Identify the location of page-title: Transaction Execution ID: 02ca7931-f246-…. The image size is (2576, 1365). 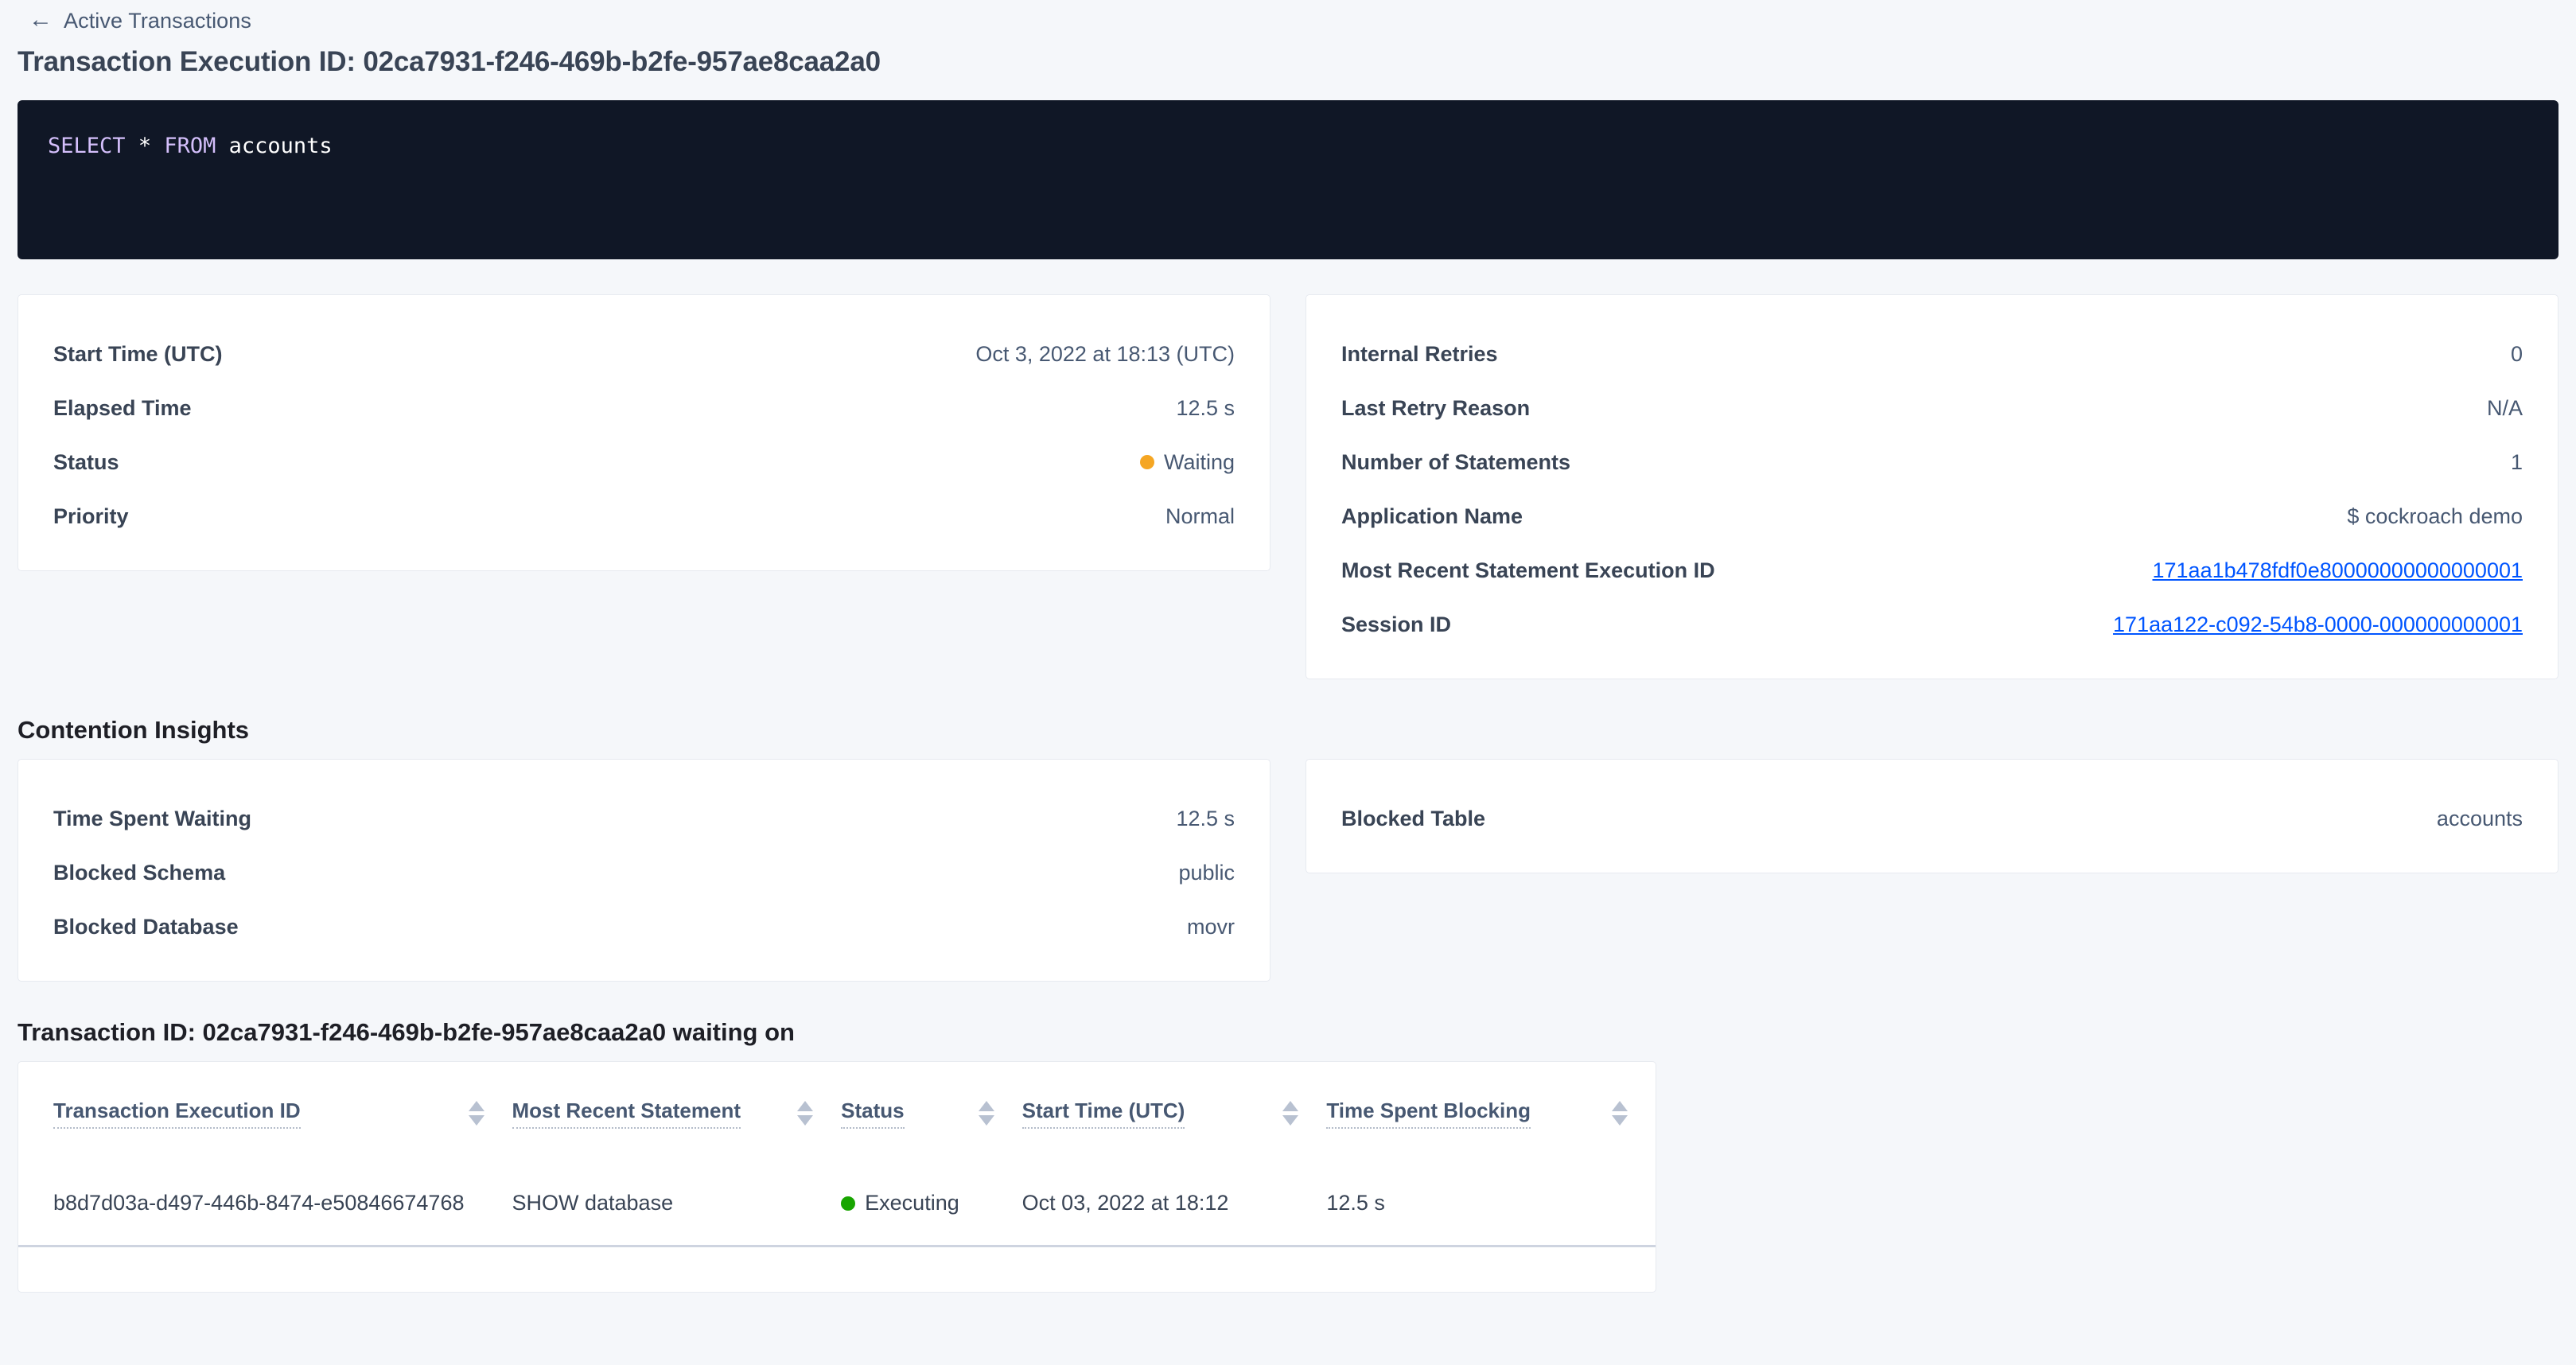
(450, 61).